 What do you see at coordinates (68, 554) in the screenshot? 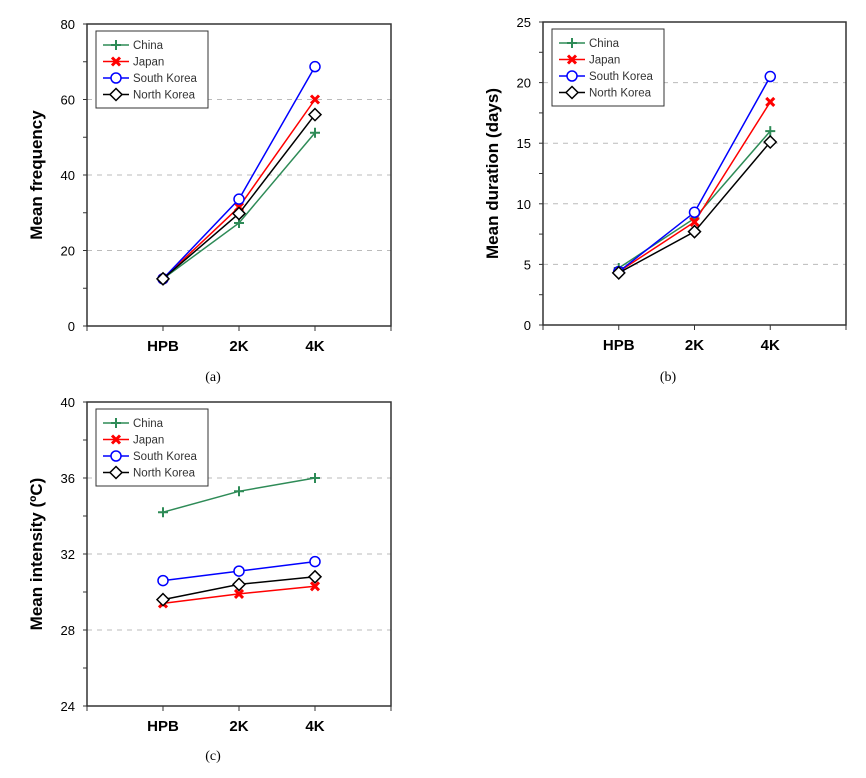
I see `y-tick-label: 32` at bounding box center [68, 554].